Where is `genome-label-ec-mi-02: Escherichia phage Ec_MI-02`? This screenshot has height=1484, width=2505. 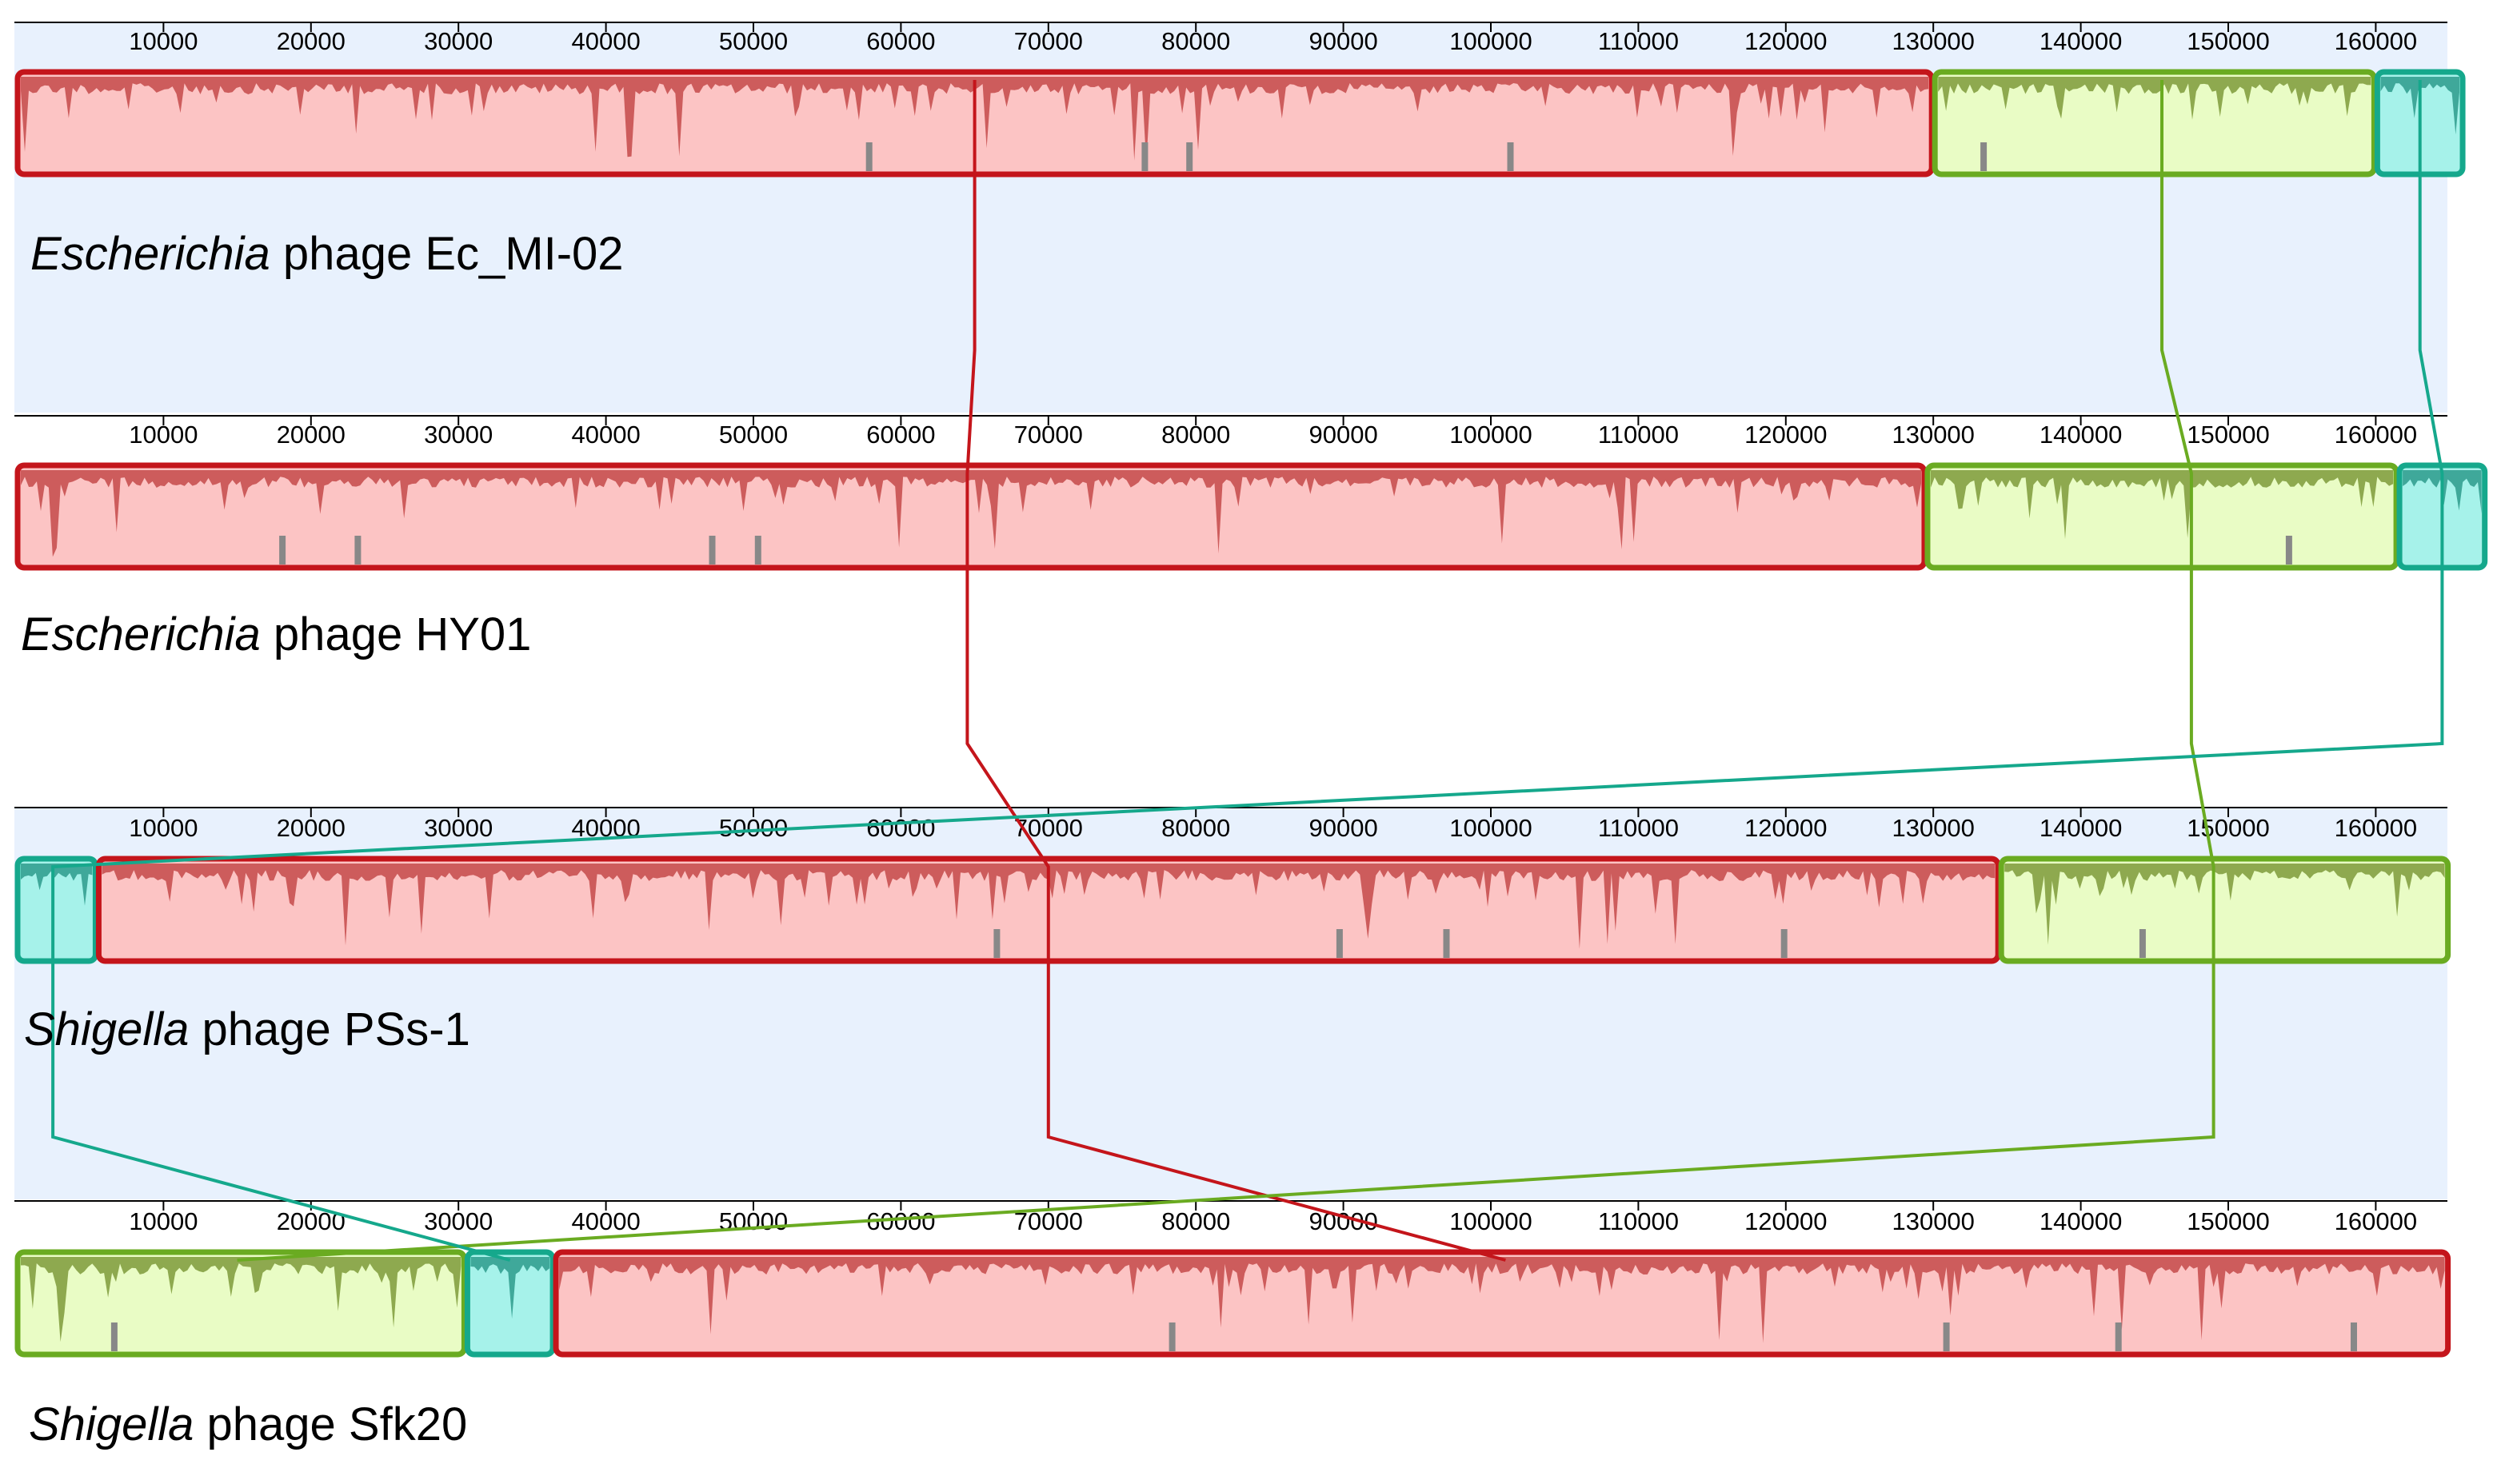
genome-label-ec-mi-02: Escherichia phage Ec_MI-02 is located at coordinates (327, 254).